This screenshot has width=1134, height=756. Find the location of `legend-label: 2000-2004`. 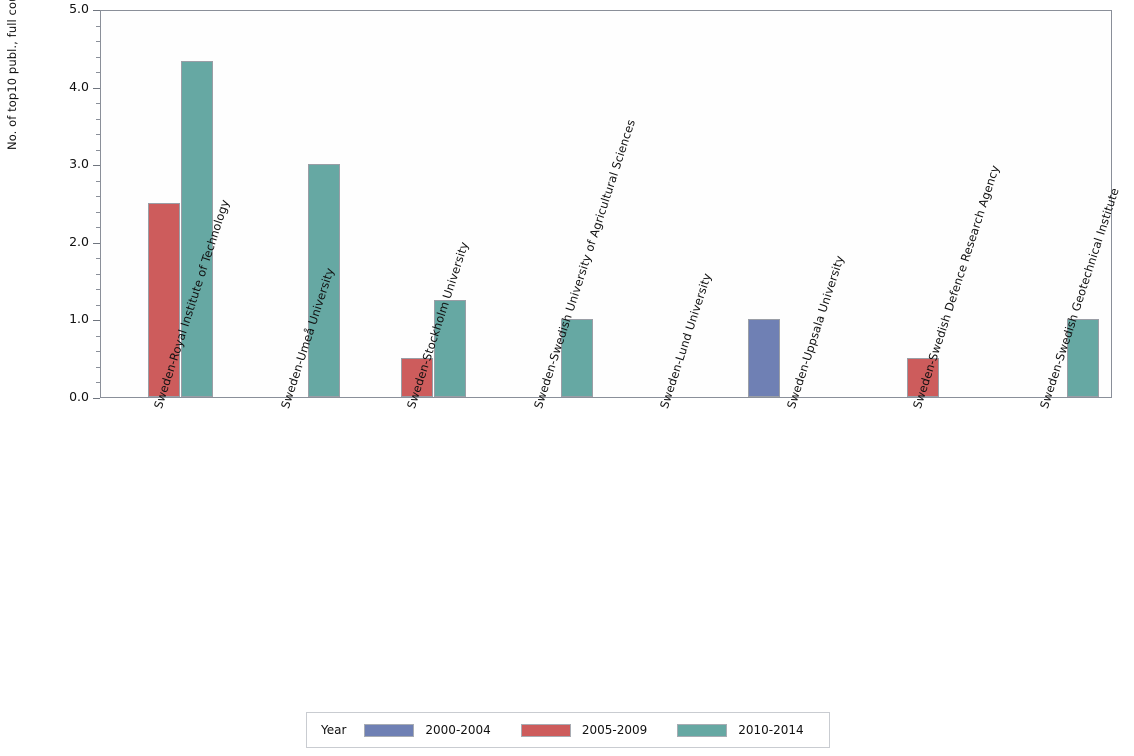

legend-label: 2000-2004 is located at coordinates (458, 730).